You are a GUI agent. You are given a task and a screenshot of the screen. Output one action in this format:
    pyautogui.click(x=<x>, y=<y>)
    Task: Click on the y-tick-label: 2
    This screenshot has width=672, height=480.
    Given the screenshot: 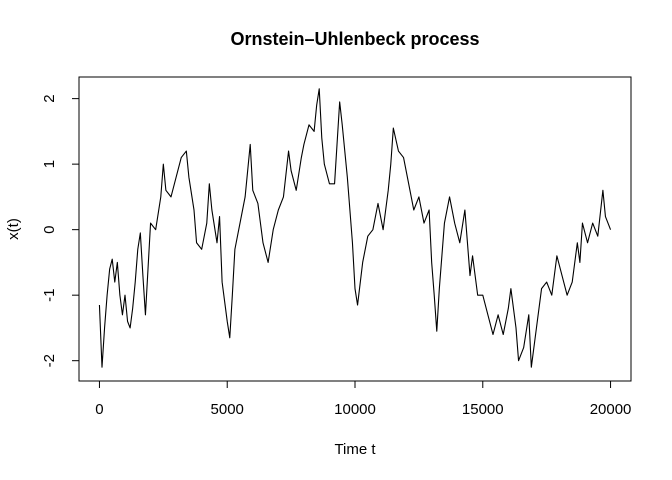 What is the action you would take?
    pyautogui.click(x=49, y=98)
    